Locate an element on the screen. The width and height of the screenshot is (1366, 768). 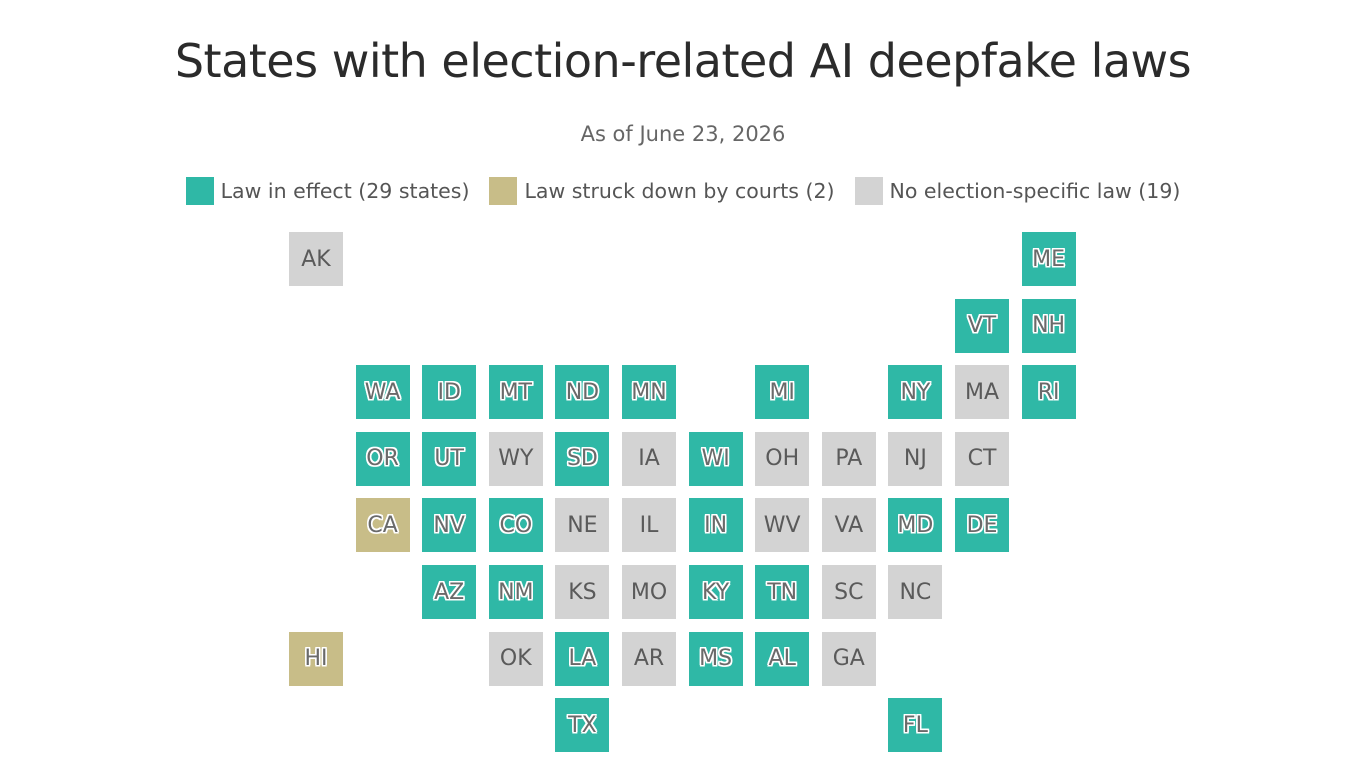
state-tile-pa: PA is located at coordinates (848, 458).